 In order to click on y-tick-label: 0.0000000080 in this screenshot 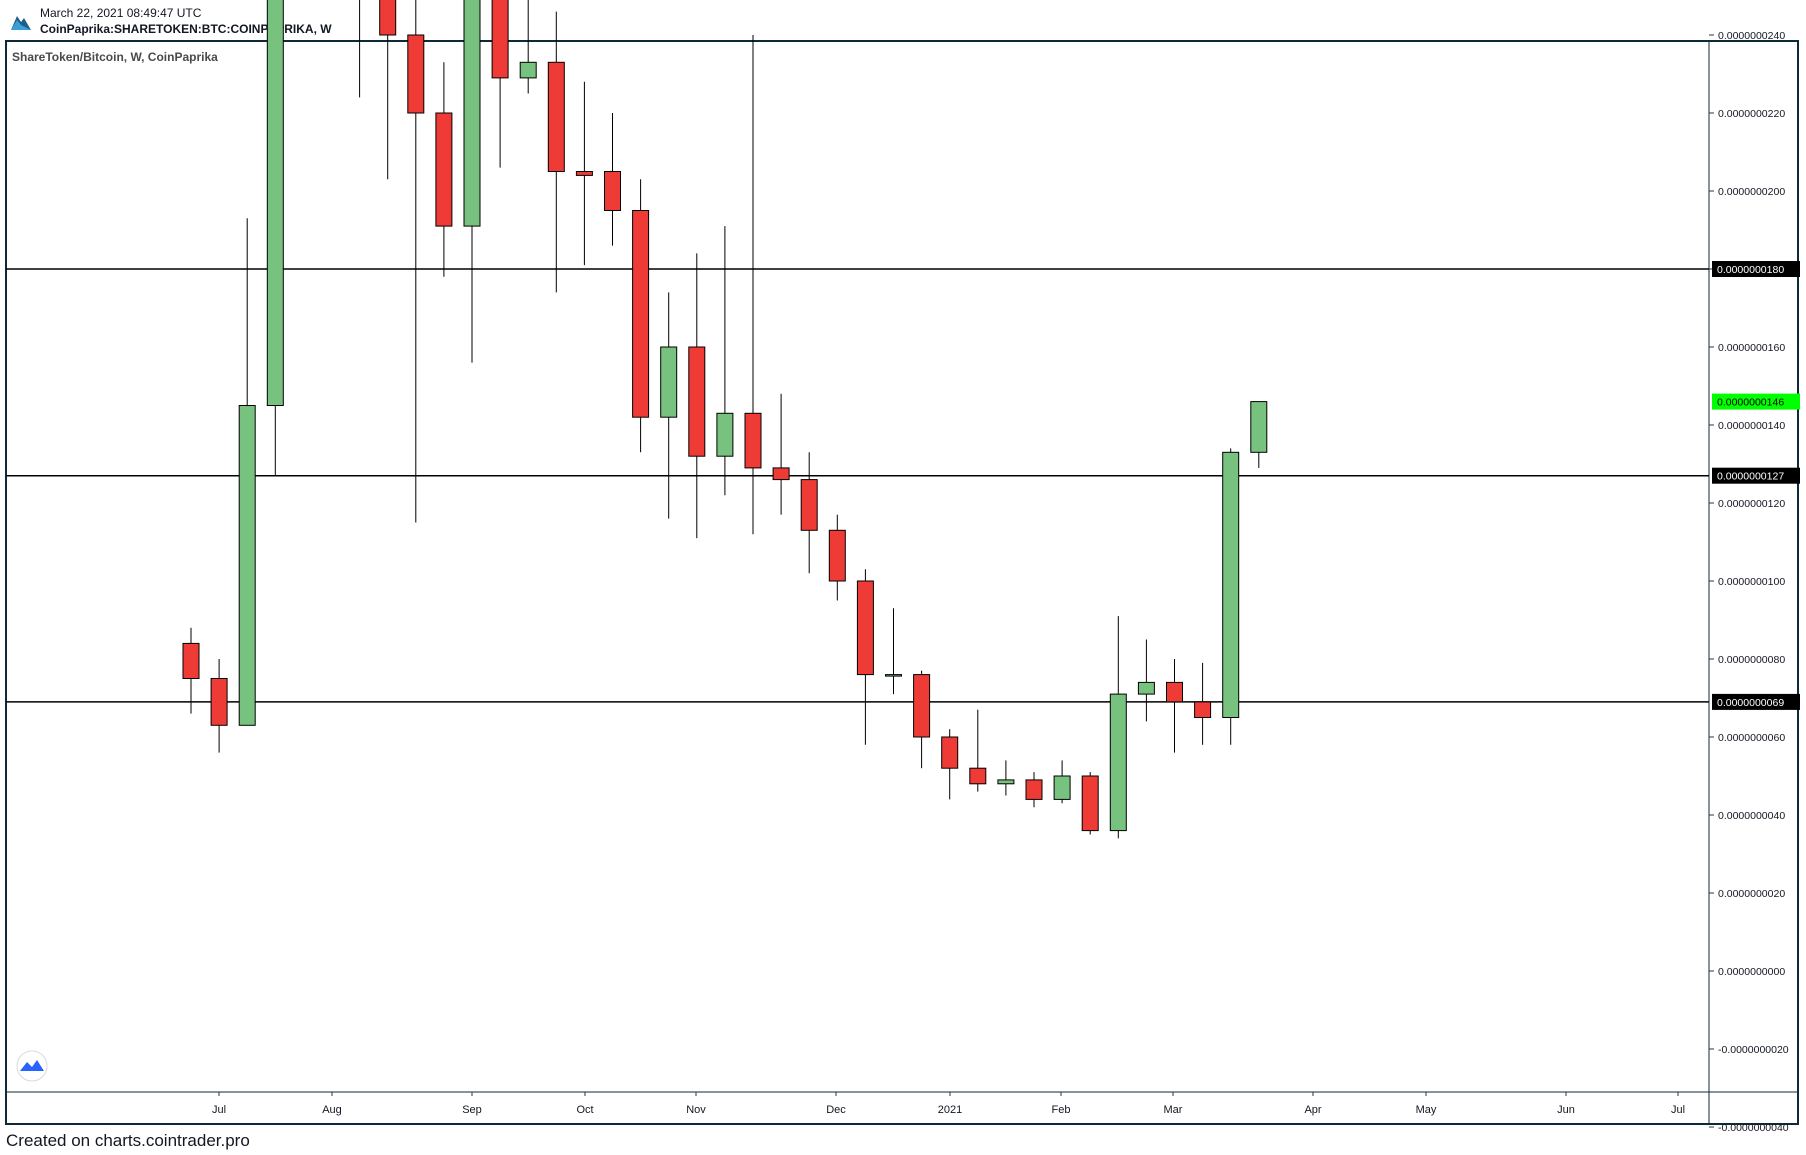, I will do `click(1751, 660)`.